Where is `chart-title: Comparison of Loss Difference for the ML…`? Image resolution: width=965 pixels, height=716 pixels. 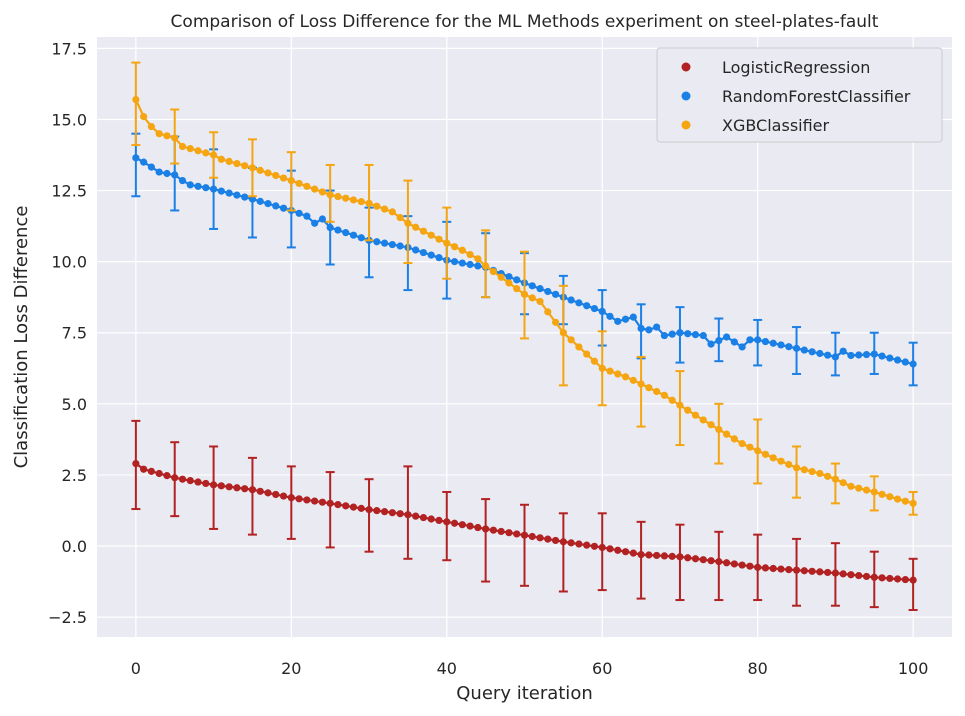
chart-title: Comparison of Loss Difference for the ML… is located at coordinates (525, 22).